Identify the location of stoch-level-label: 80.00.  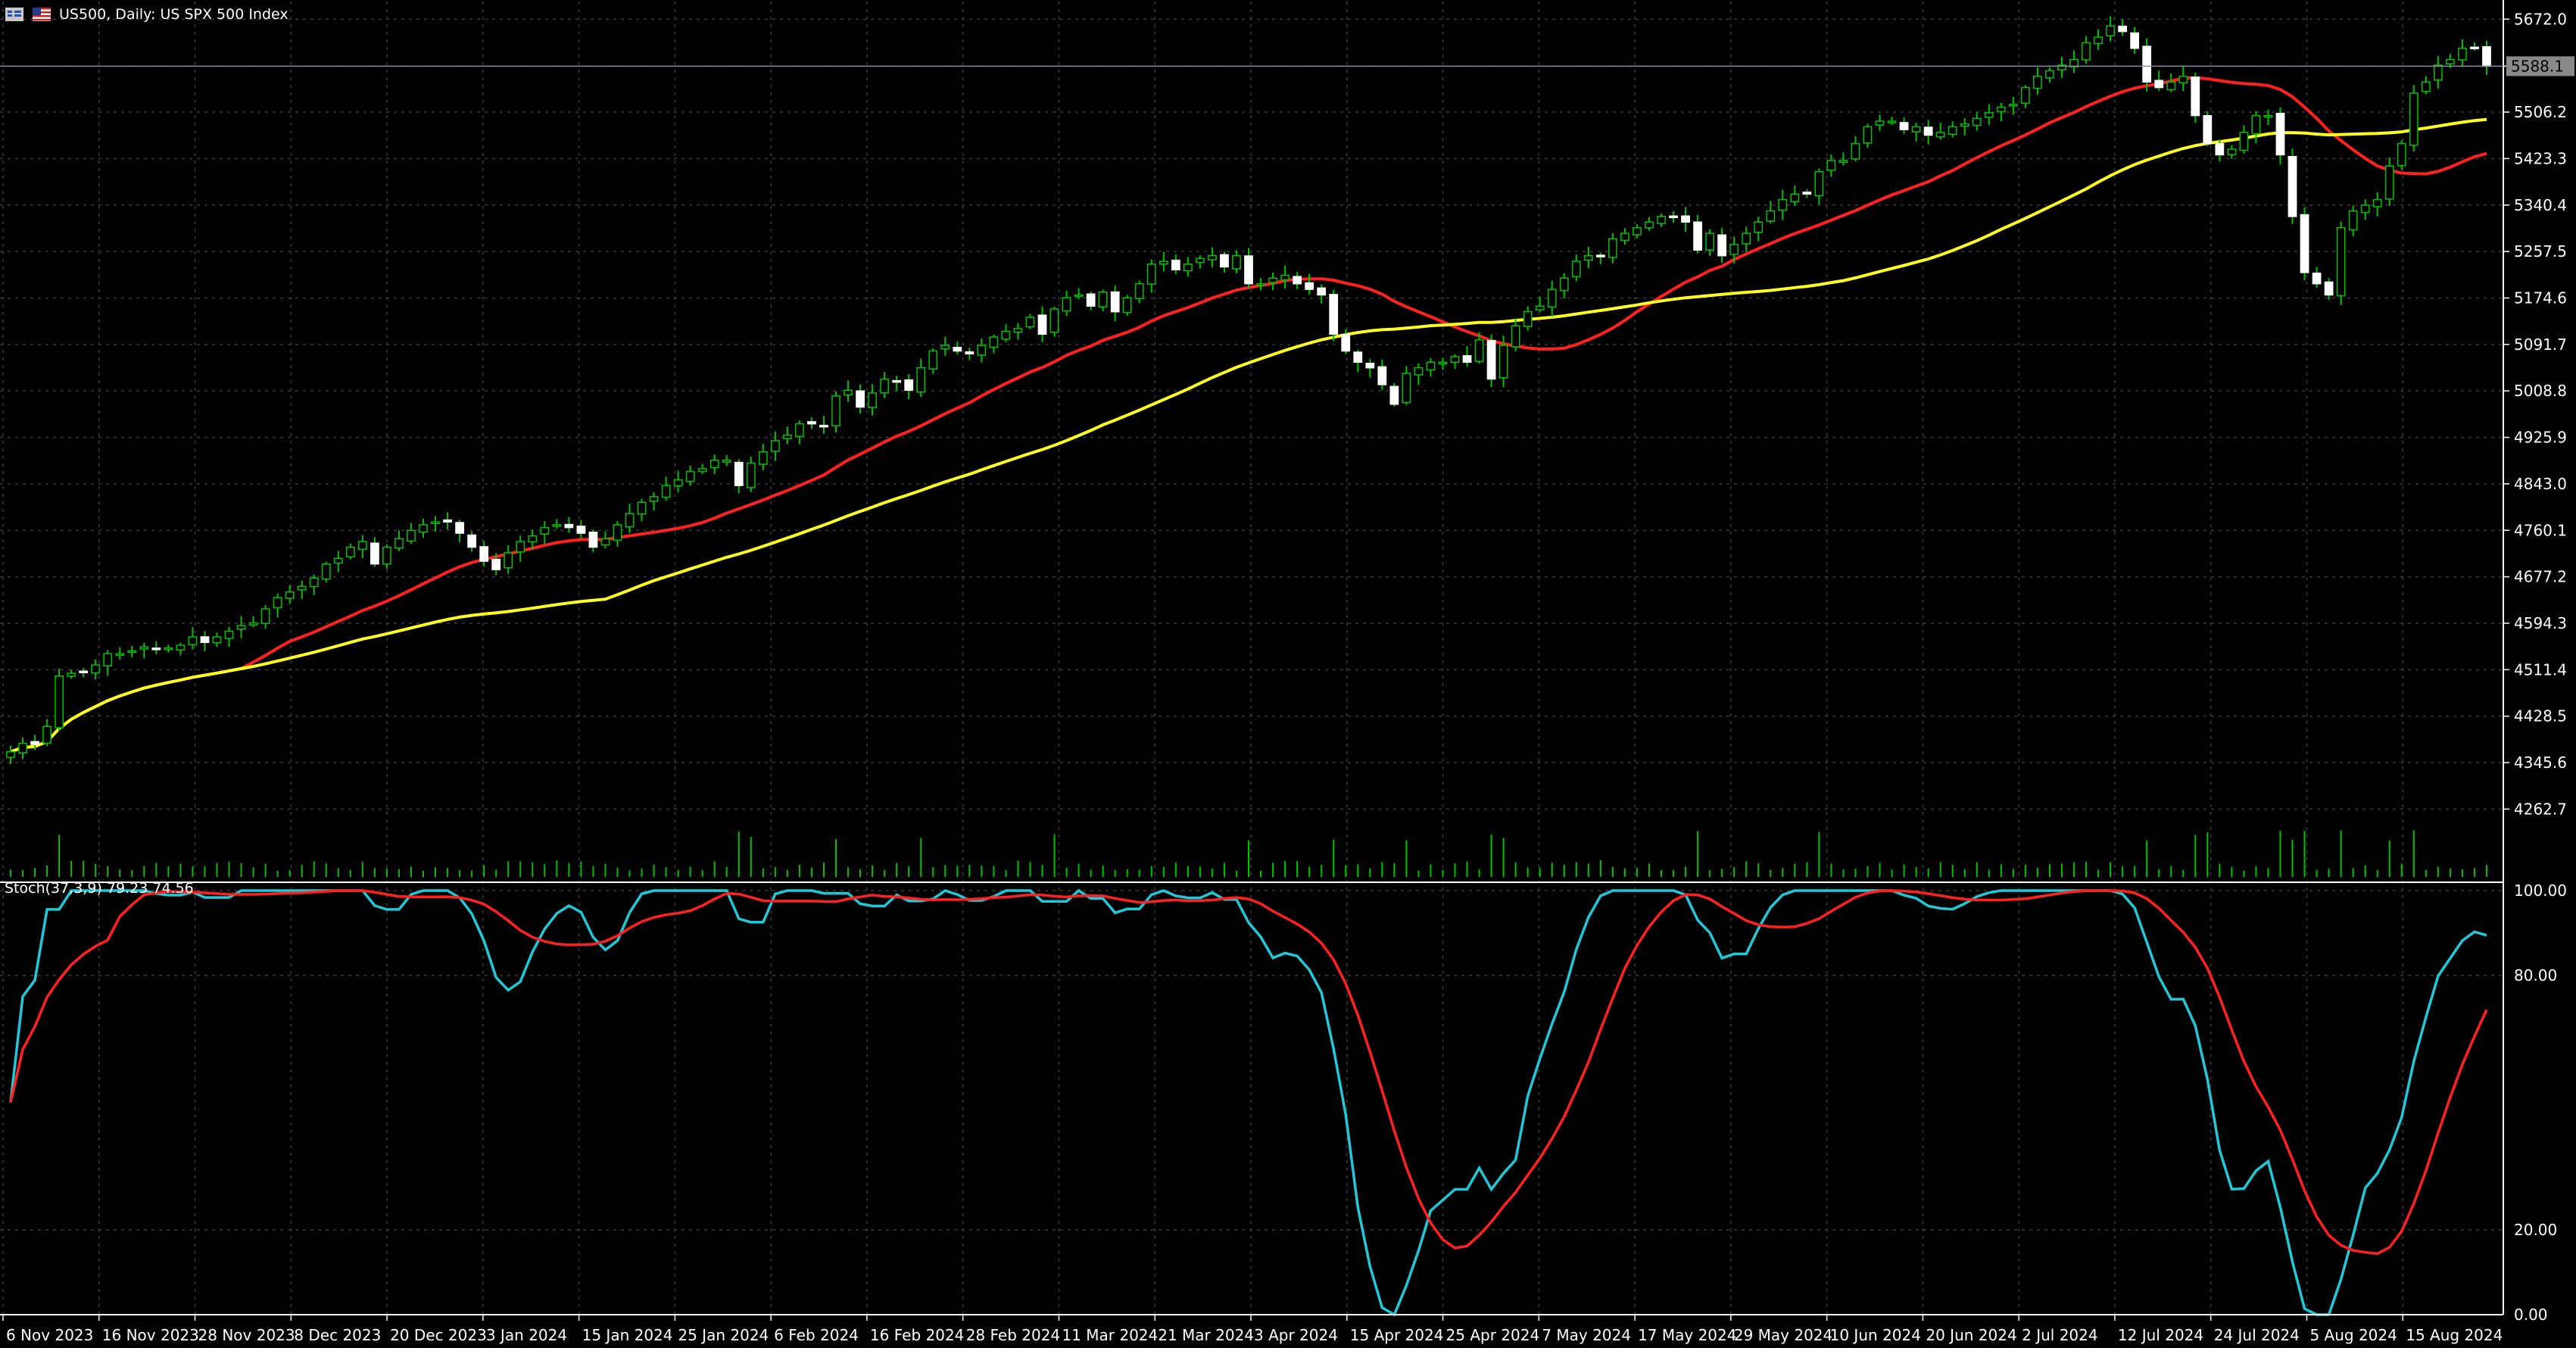
(2535, 975).